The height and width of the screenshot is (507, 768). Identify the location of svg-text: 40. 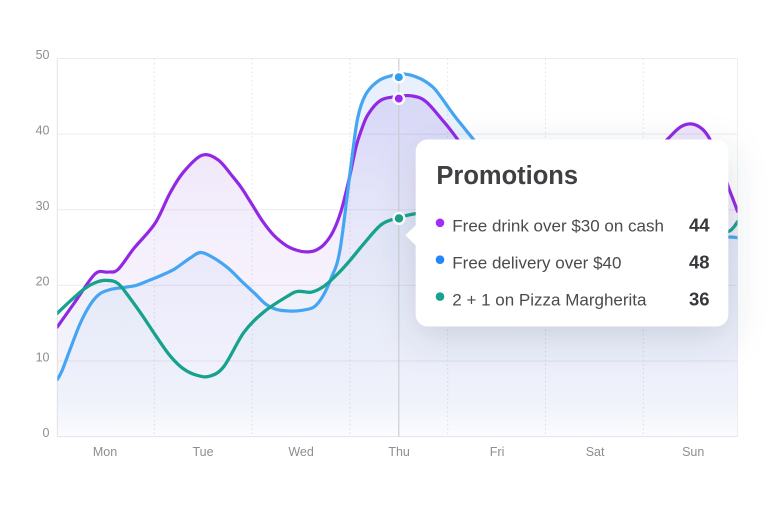
(43, 130).